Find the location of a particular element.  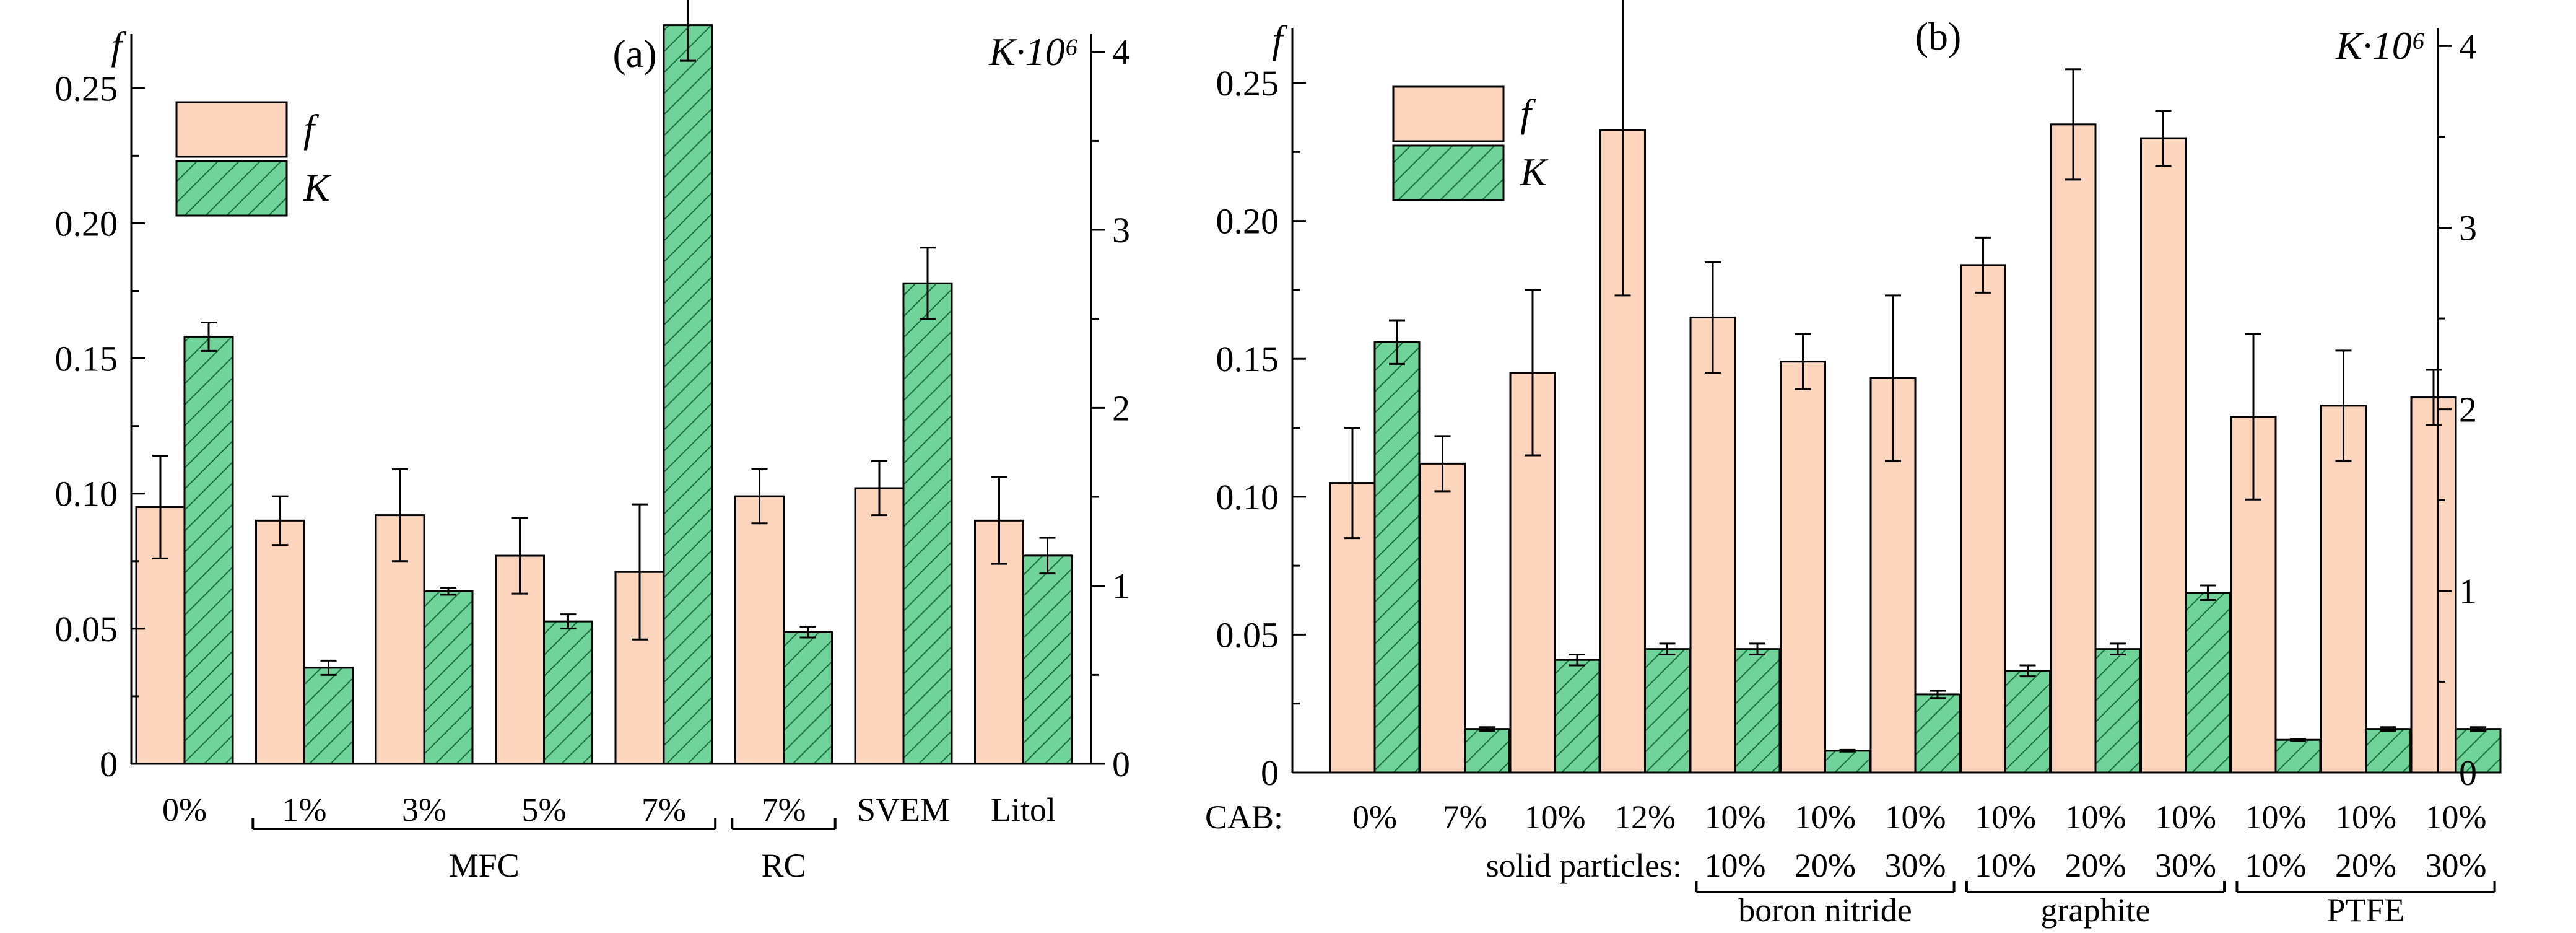

category-label-6: SVEM is located at coordinates (903, 809).